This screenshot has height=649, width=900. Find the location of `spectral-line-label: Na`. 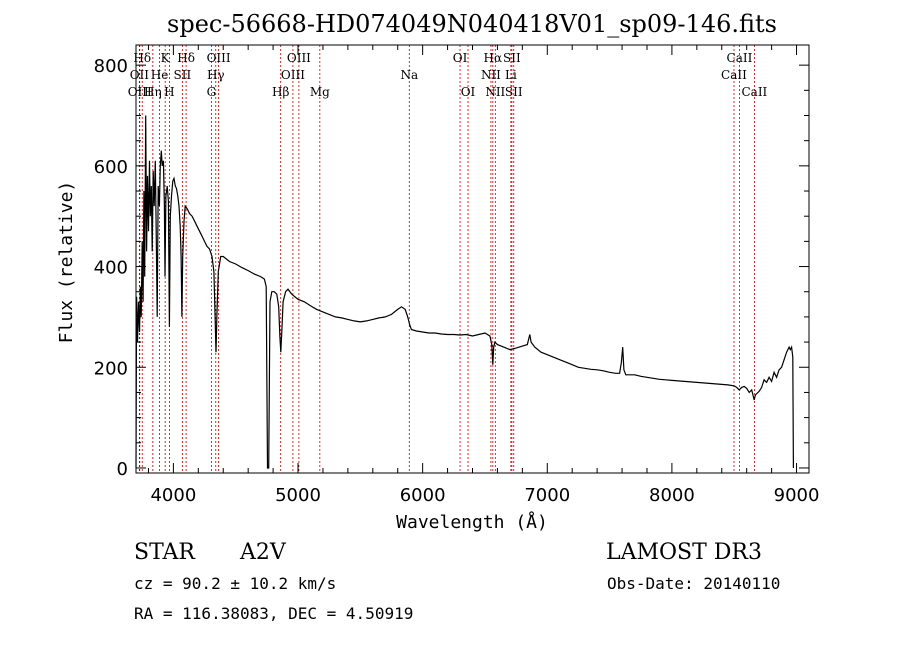

spectral-line-label: Na is located at coordinates (409, 75).